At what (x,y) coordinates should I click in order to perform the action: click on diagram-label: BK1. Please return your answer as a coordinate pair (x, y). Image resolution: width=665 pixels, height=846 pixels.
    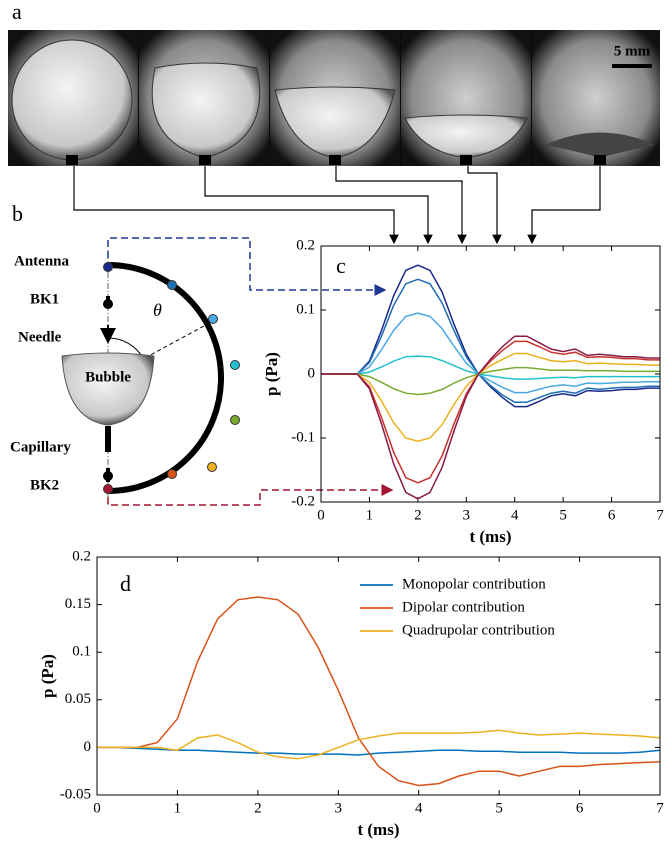
    Looking at the image, I should click on (44, 299).